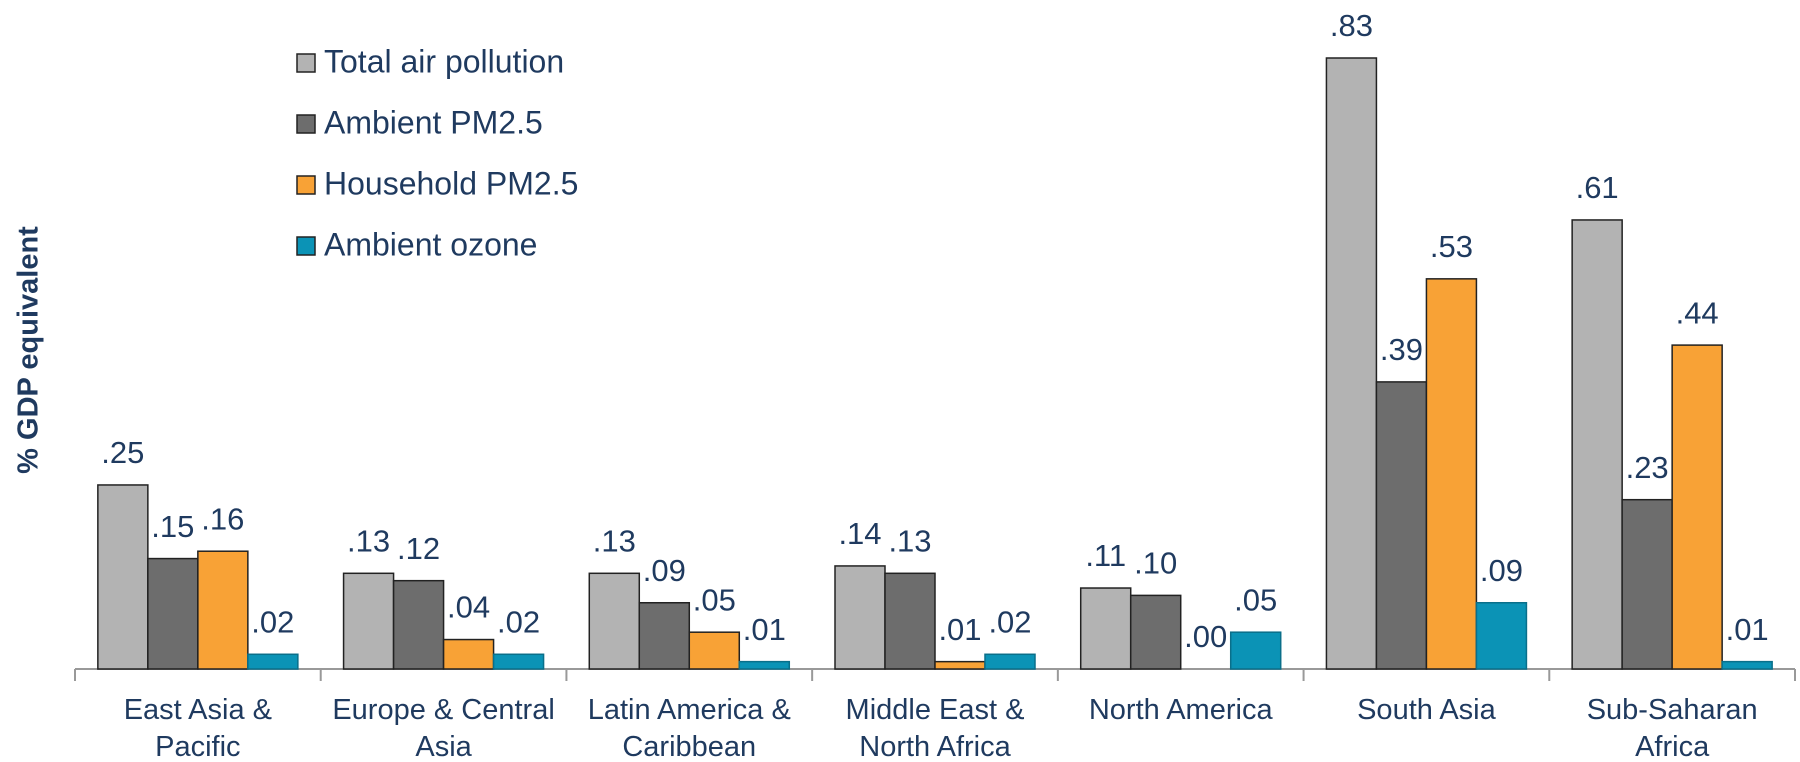  Describe the element at coordinates (859, 533) in the screenshot. I see `data-label: .14` at that location.